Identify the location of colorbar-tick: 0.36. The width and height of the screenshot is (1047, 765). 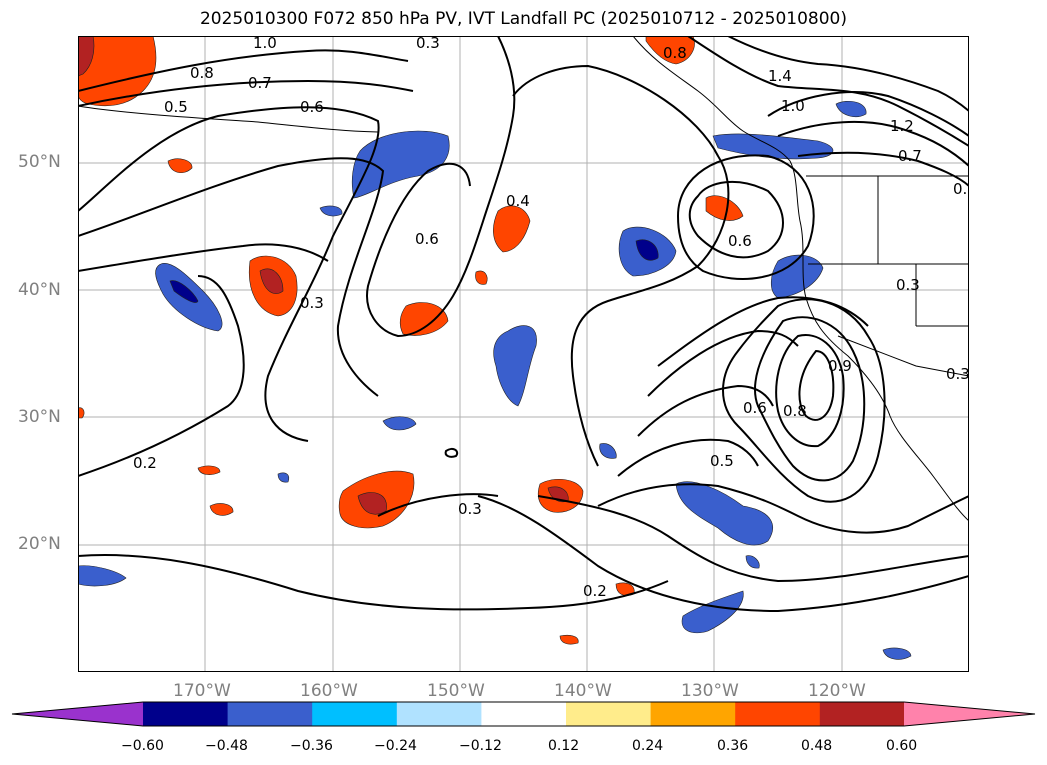
(733, 746).